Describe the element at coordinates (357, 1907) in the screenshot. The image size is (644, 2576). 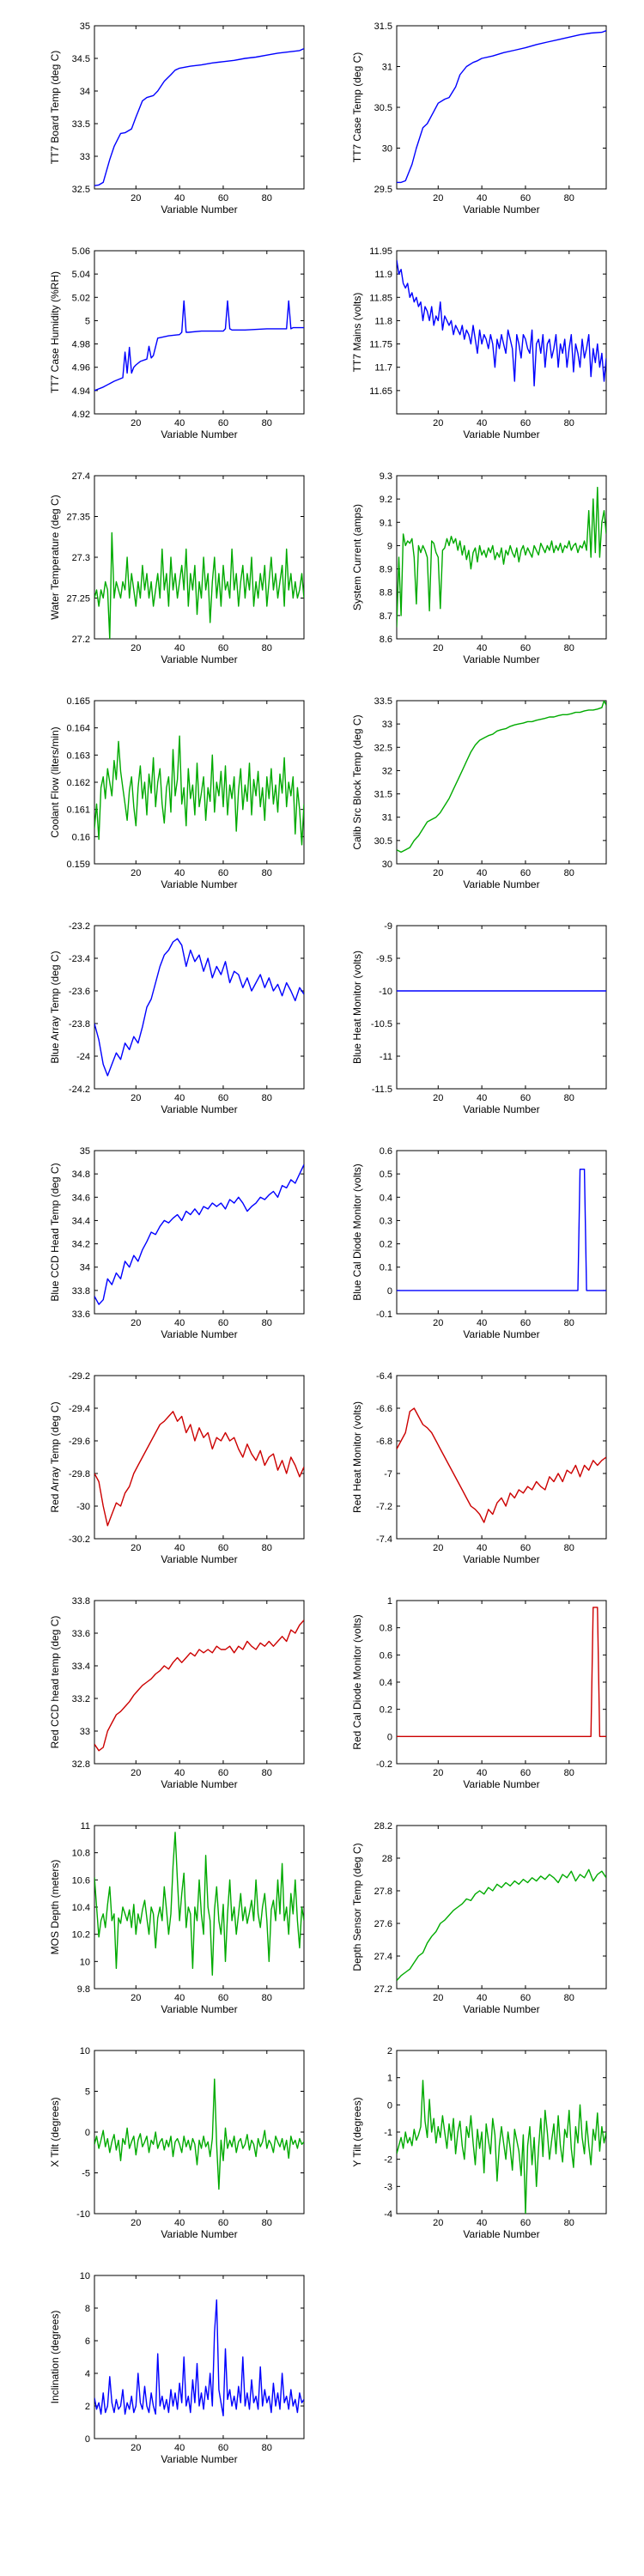
I see `y-axis-label: Depth Sensor Temp (deg C)` at that location.